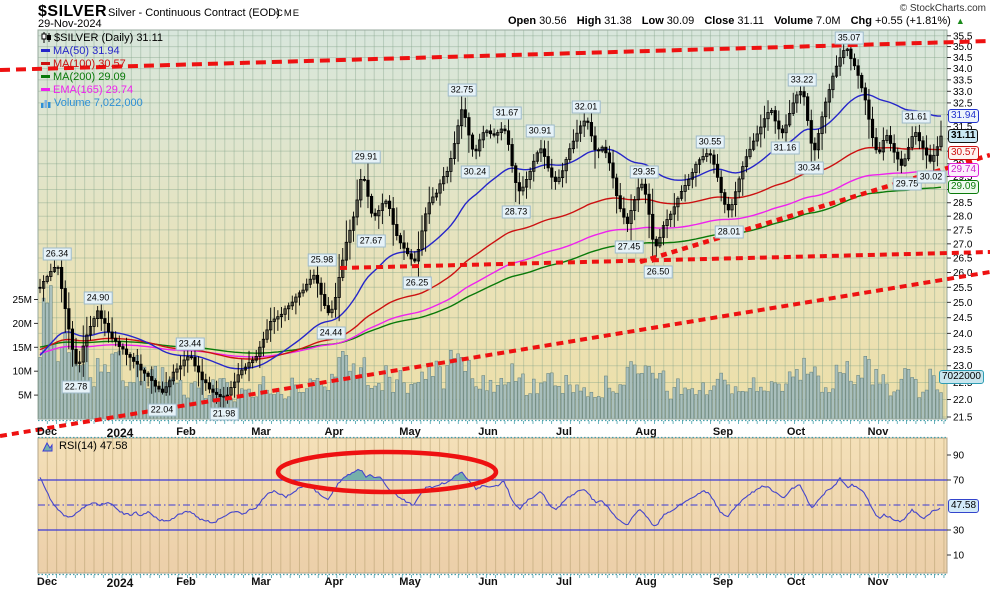 This screenshot has width=990, height=591. I want to click on low-value: 30.09, so click(680, 21).